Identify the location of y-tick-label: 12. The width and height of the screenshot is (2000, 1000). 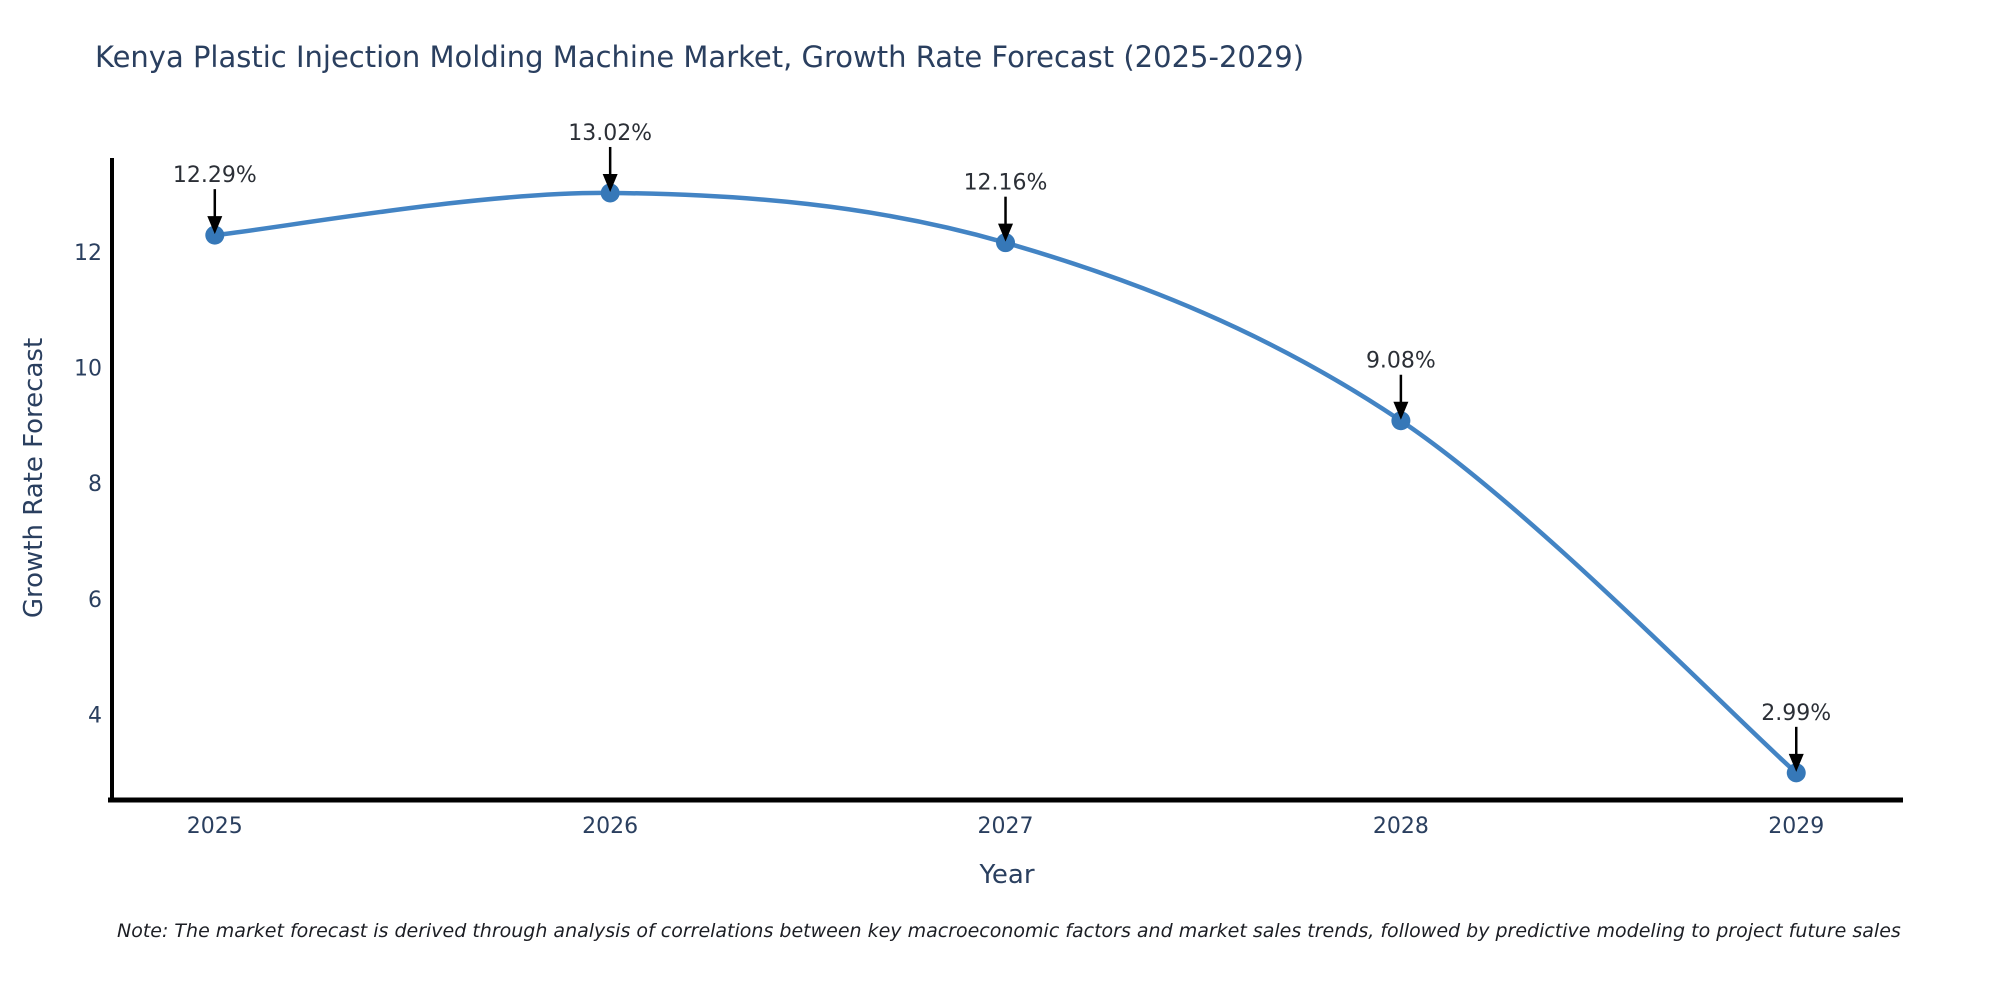
(88, 253).